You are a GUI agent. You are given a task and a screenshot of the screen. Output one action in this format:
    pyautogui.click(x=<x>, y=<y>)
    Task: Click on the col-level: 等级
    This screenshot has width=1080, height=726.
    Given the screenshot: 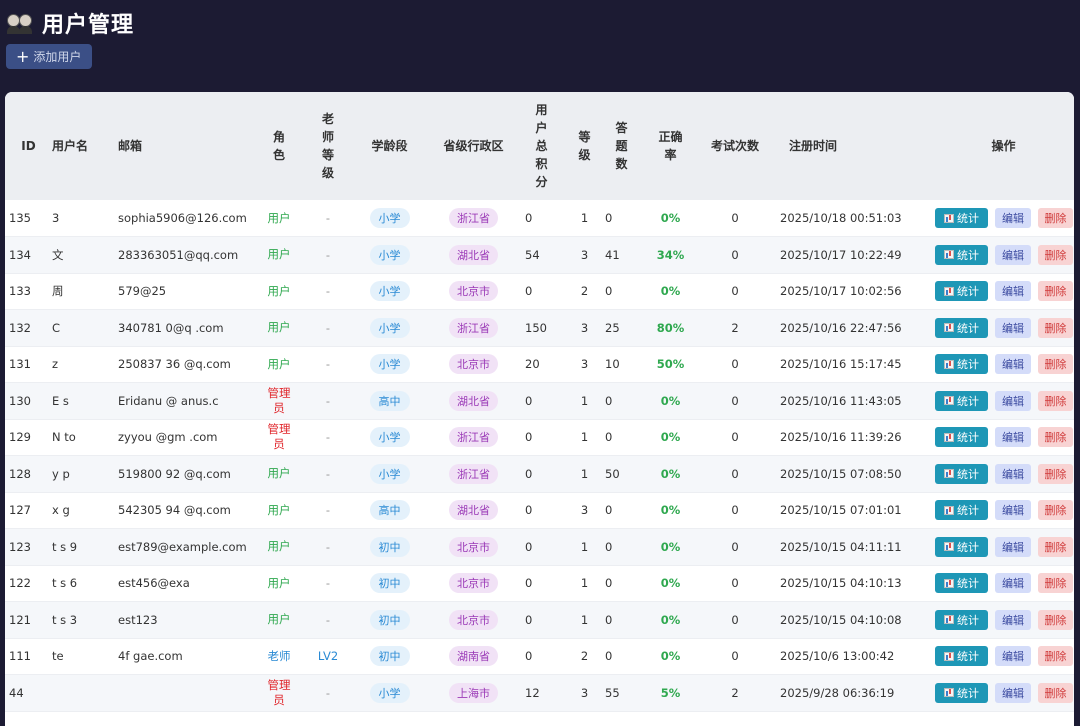 What is the action you would take?
    pyautogui.click(x=584, y=146)
    